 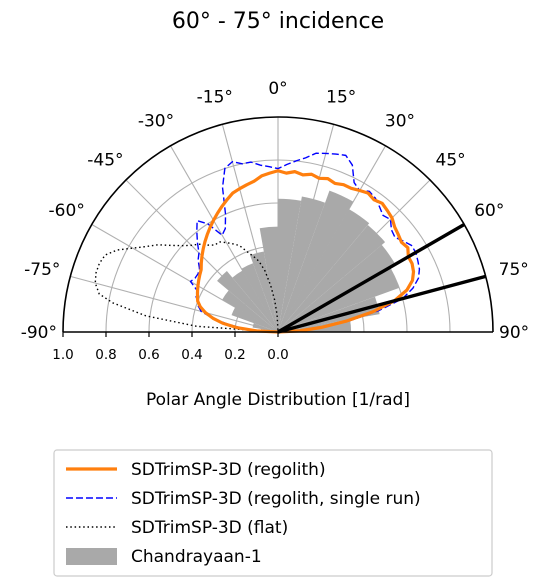 What do you see at coordinates (341, 97) in the screenshot?
I see `angle-tick-label: 15°` at bounding box center [341, 97].